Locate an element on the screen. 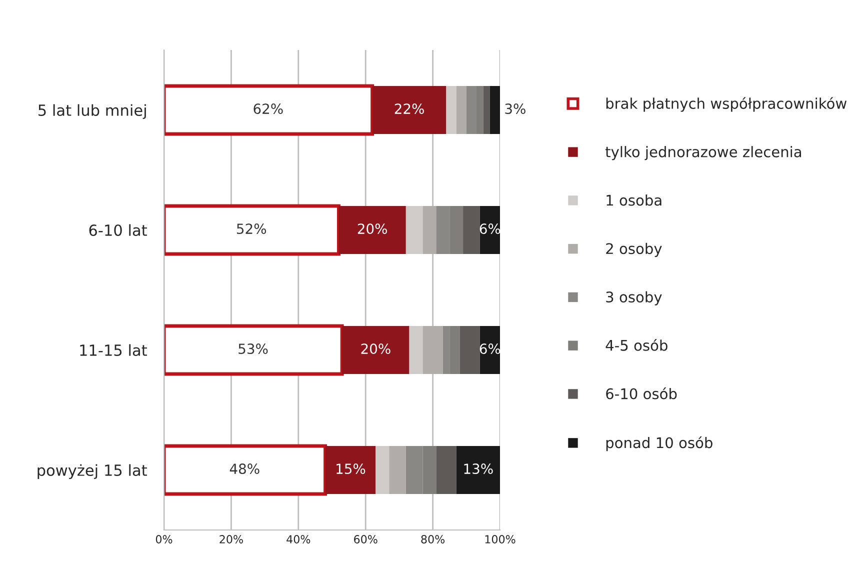  data-label: 22% is located at coordinates (409, 109).